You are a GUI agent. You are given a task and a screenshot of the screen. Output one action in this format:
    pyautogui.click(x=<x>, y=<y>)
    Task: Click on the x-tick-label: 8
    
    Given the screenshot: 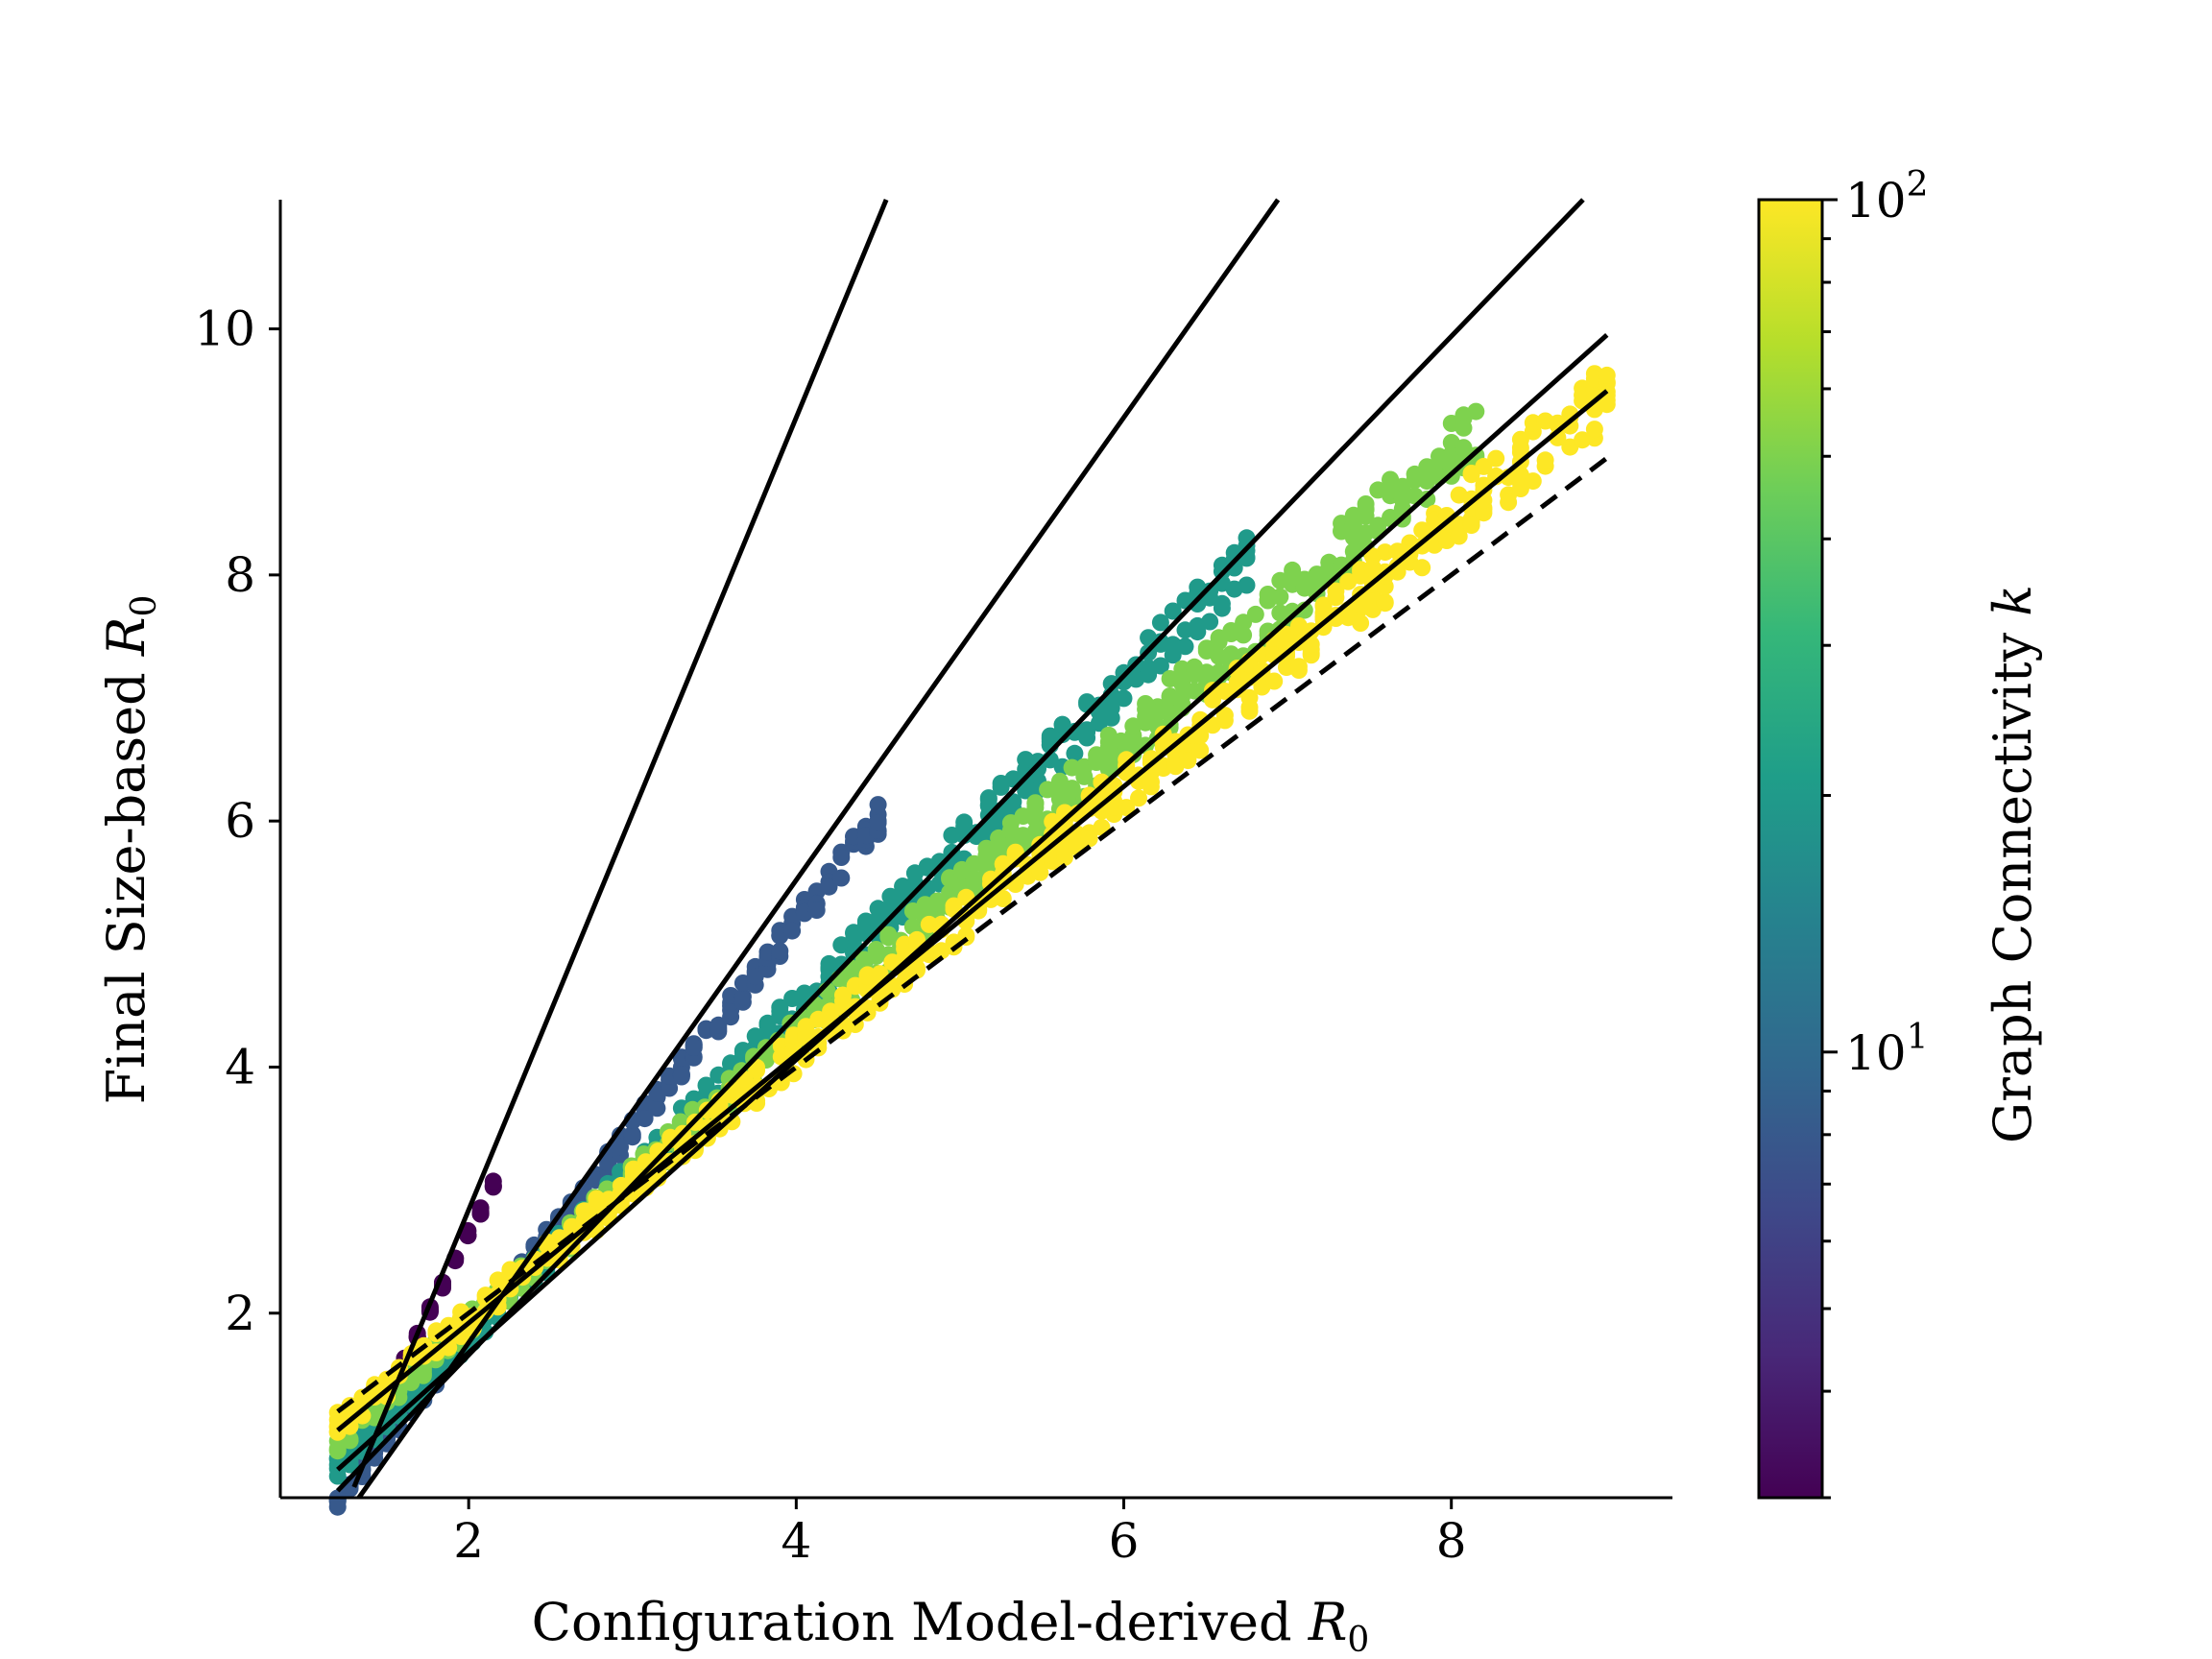 What is the action you would take?
    pyautogui.click(x=1451, y=1541)
    